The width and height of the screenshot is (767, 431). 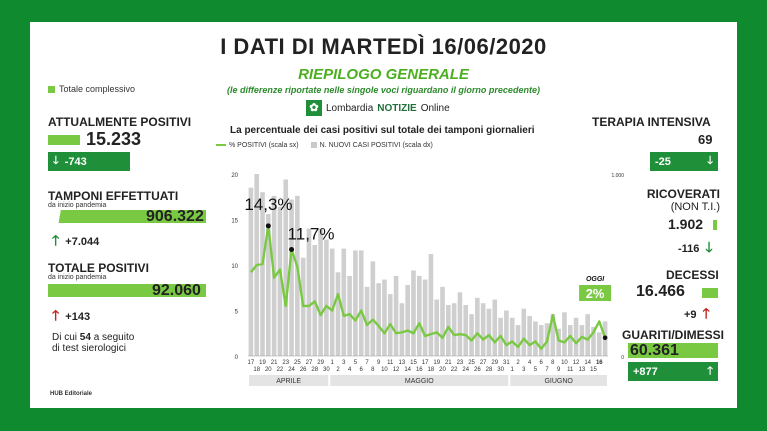 What do you see at coordinates (715, 225) in the screenshot?
I see `ricoverati-bar` at bounding box center [715, 225].